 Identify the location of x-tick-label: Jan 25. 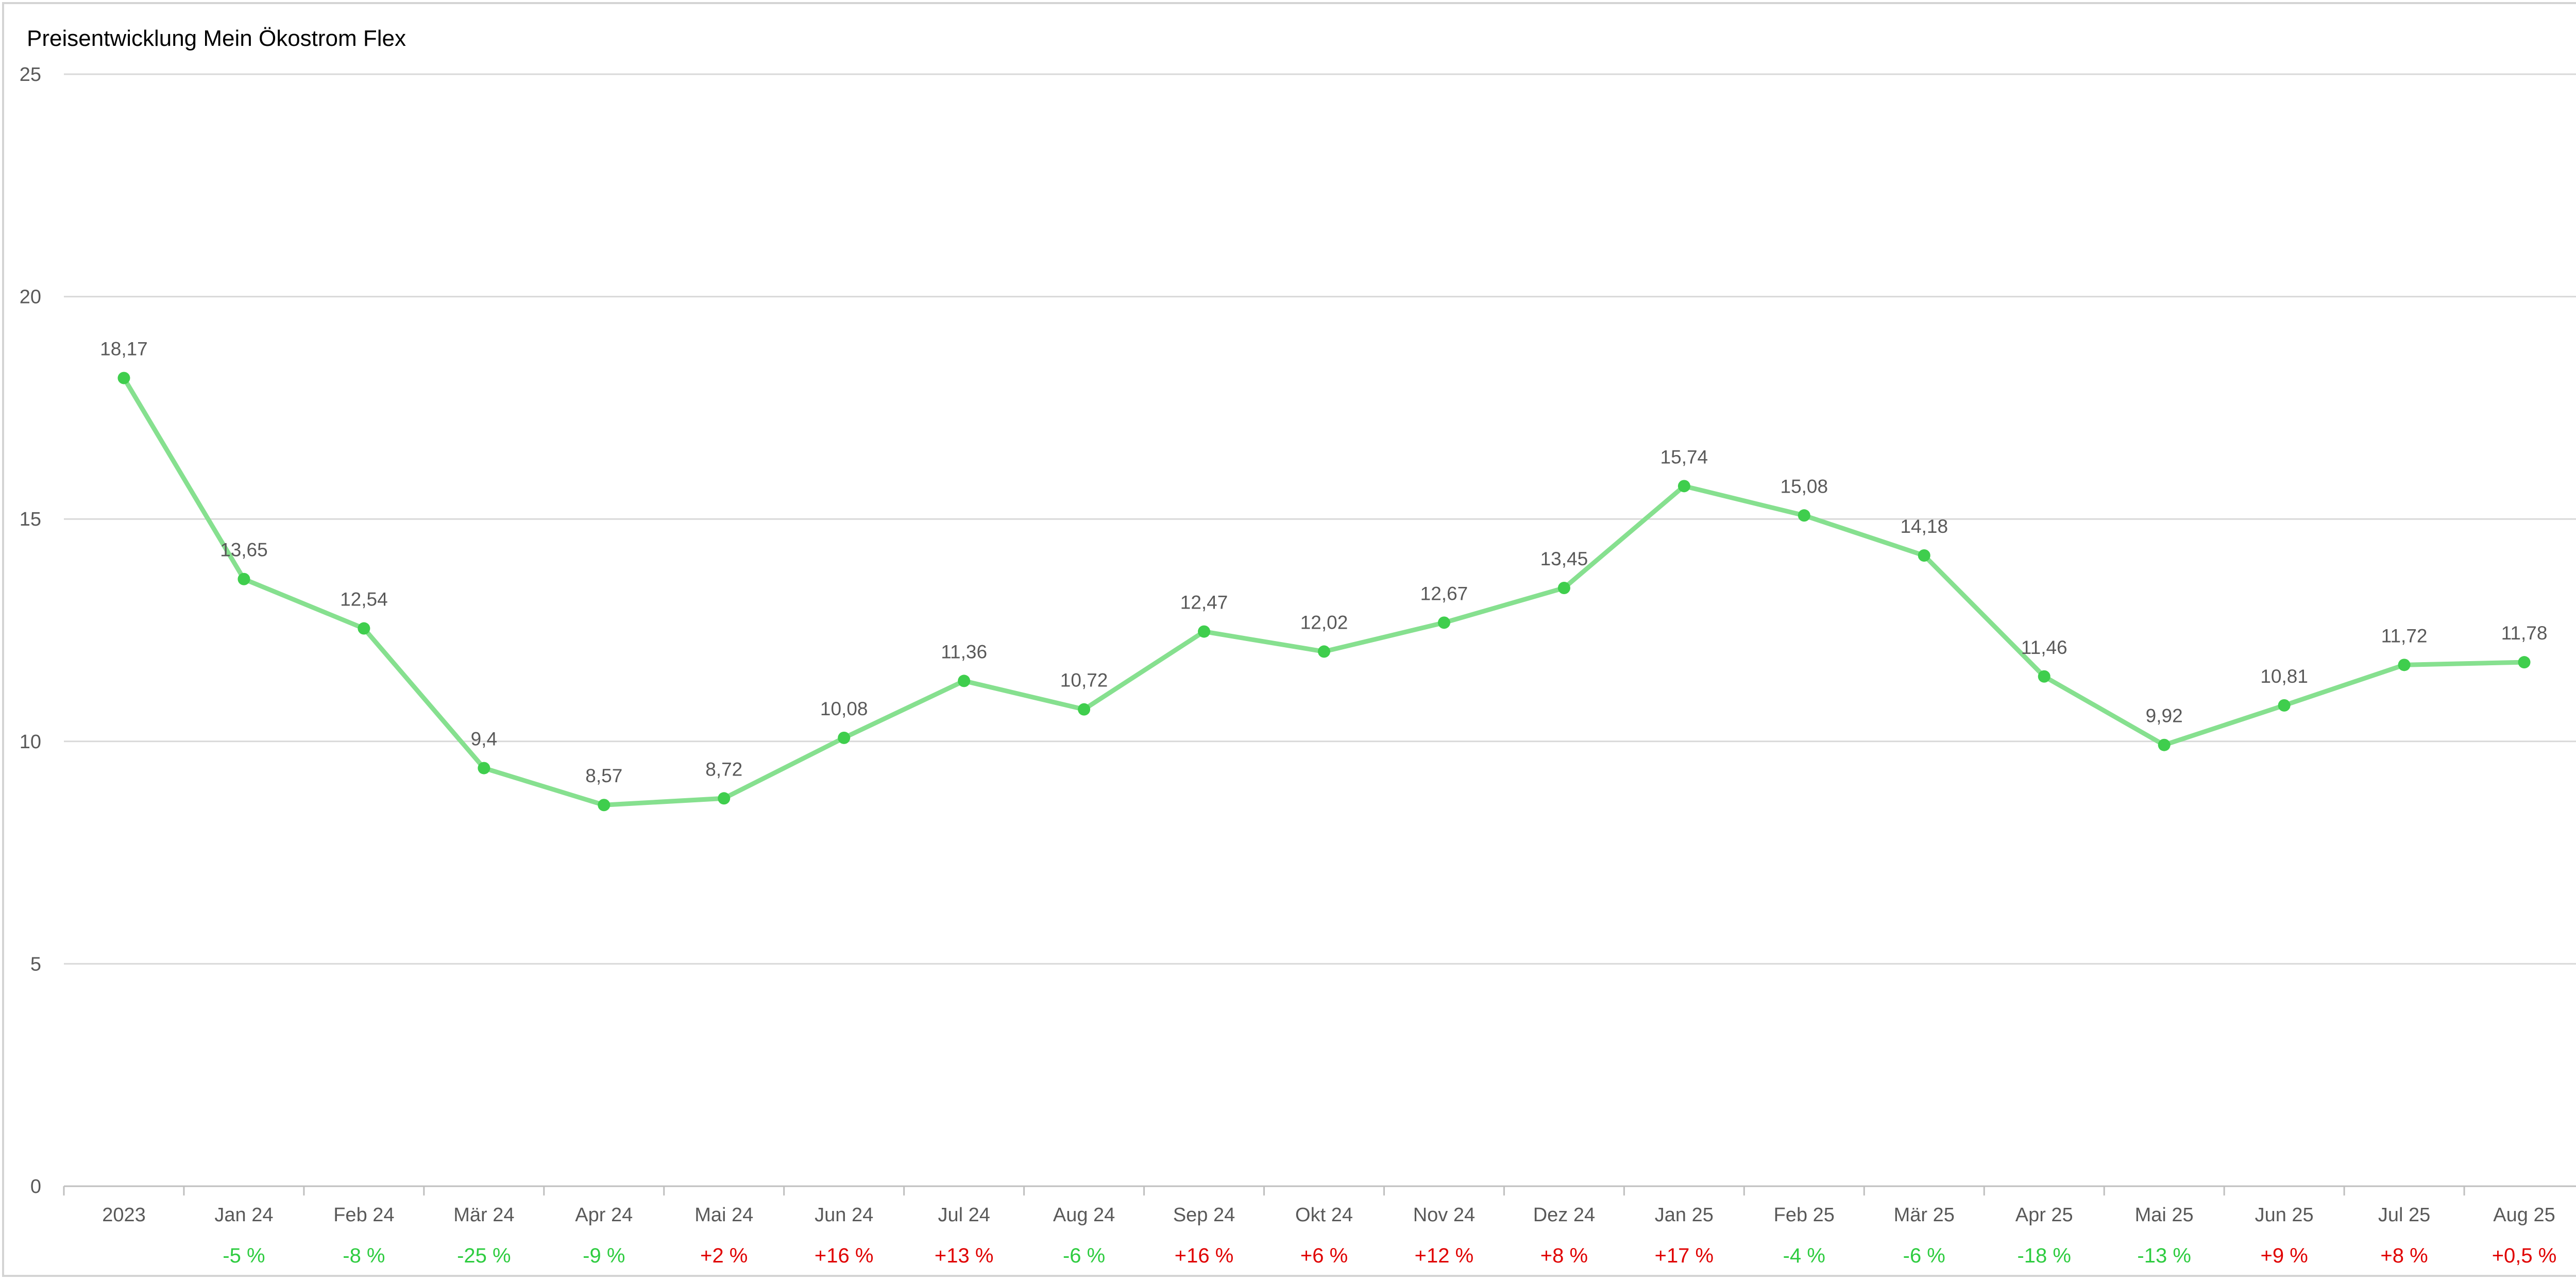
(1684, 1215).